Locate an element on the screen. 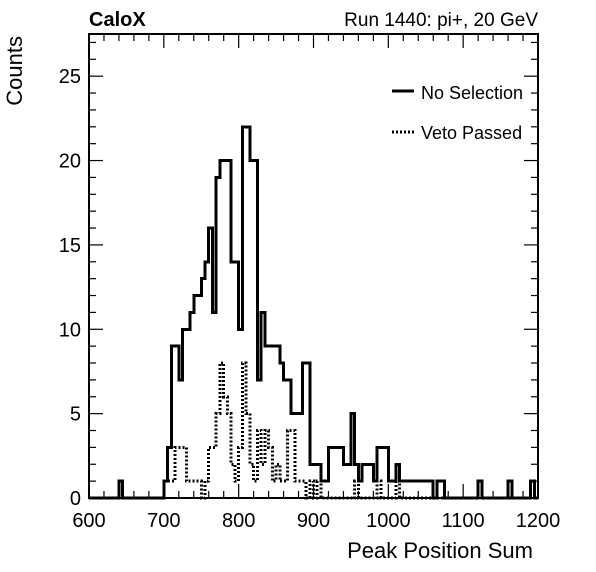  x-tick-label: 1000 is located at coordinates (388, 521).